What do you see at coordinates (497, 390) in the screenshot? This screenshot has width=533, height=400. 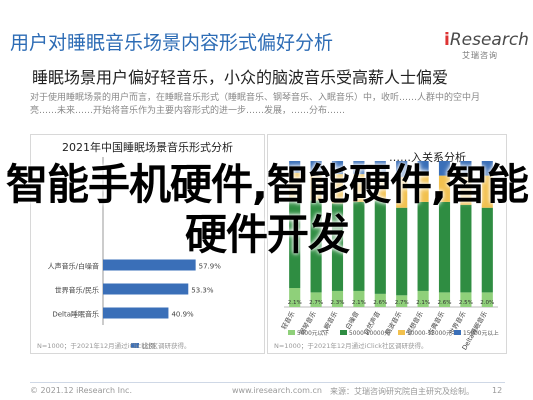 I see `page-number: 12` at bounding box center [497, 390].